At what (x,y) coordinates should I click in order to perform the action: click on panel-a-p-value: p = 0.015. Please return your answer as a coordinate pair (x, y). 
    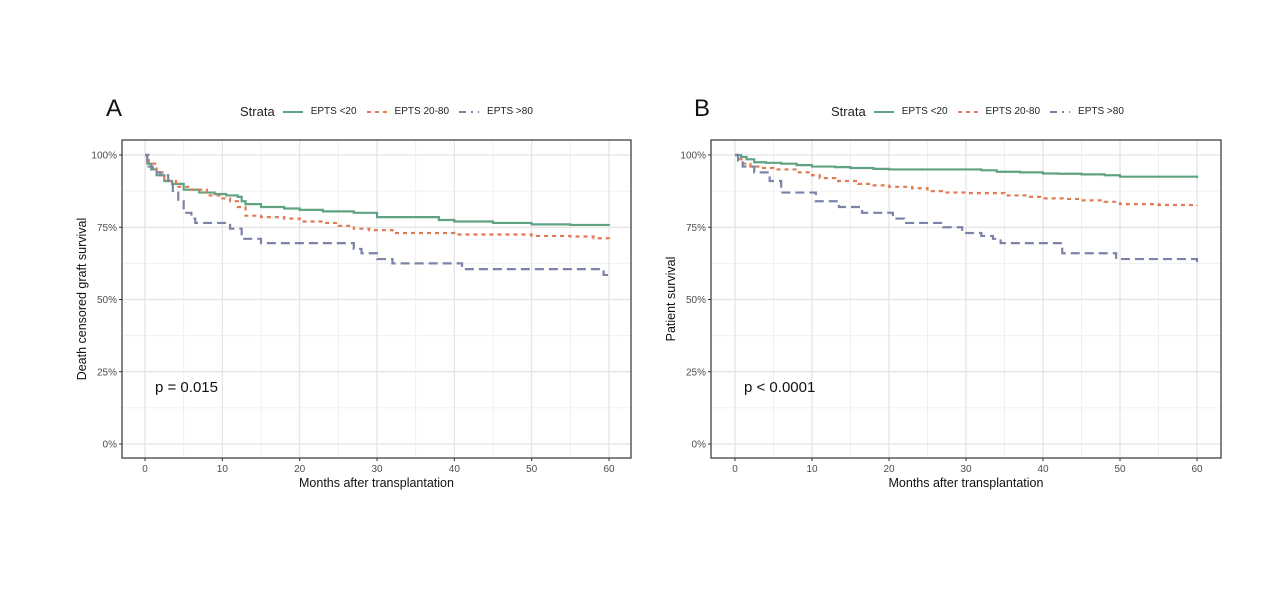
    Looking at the image, I should click on (186, 387).